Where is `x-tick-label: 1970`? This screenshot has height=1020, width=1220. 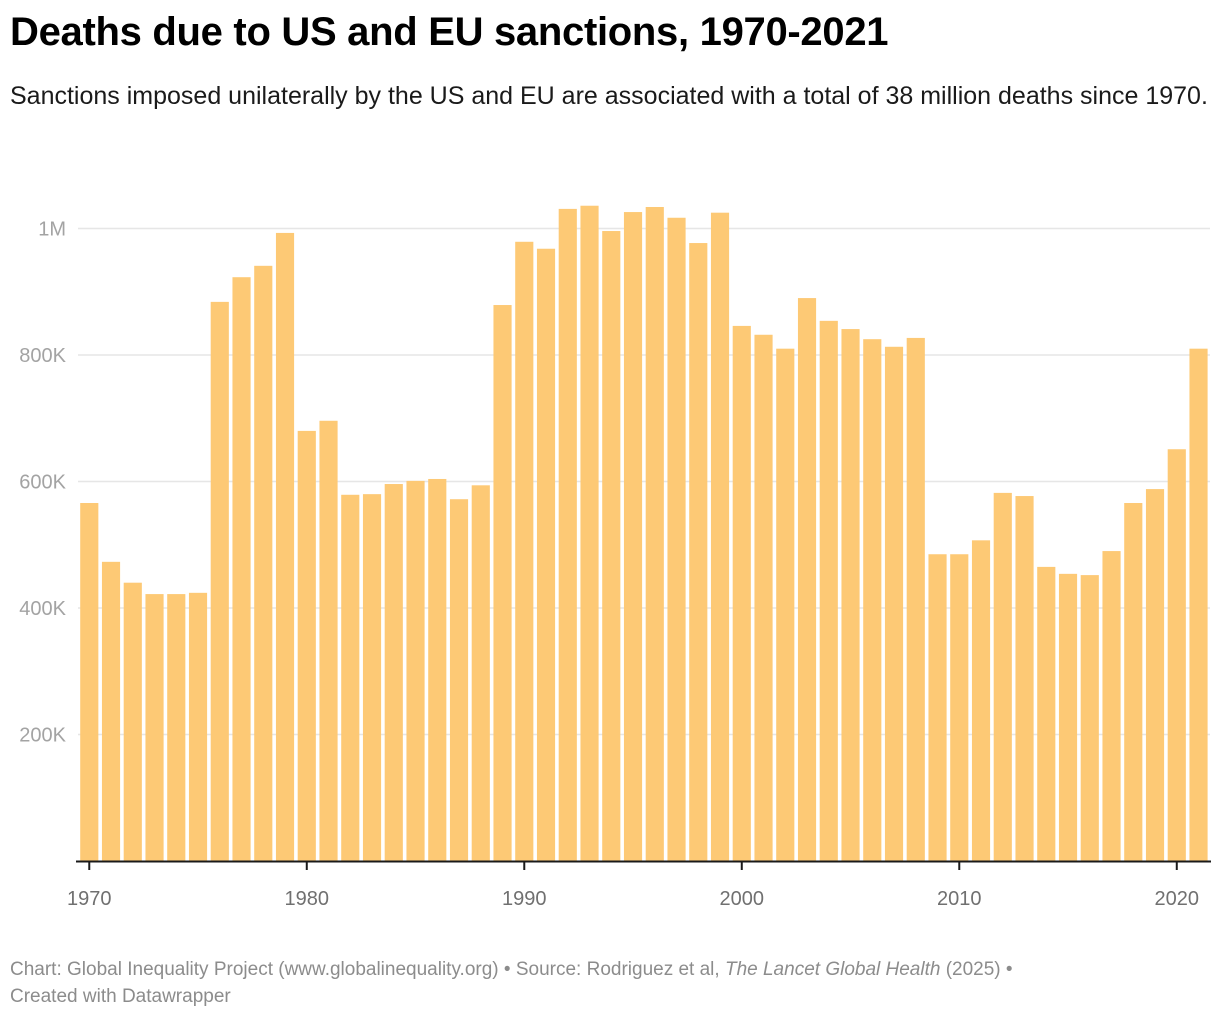
x-tick-label: 1970 is located at coordinates (89, 899).